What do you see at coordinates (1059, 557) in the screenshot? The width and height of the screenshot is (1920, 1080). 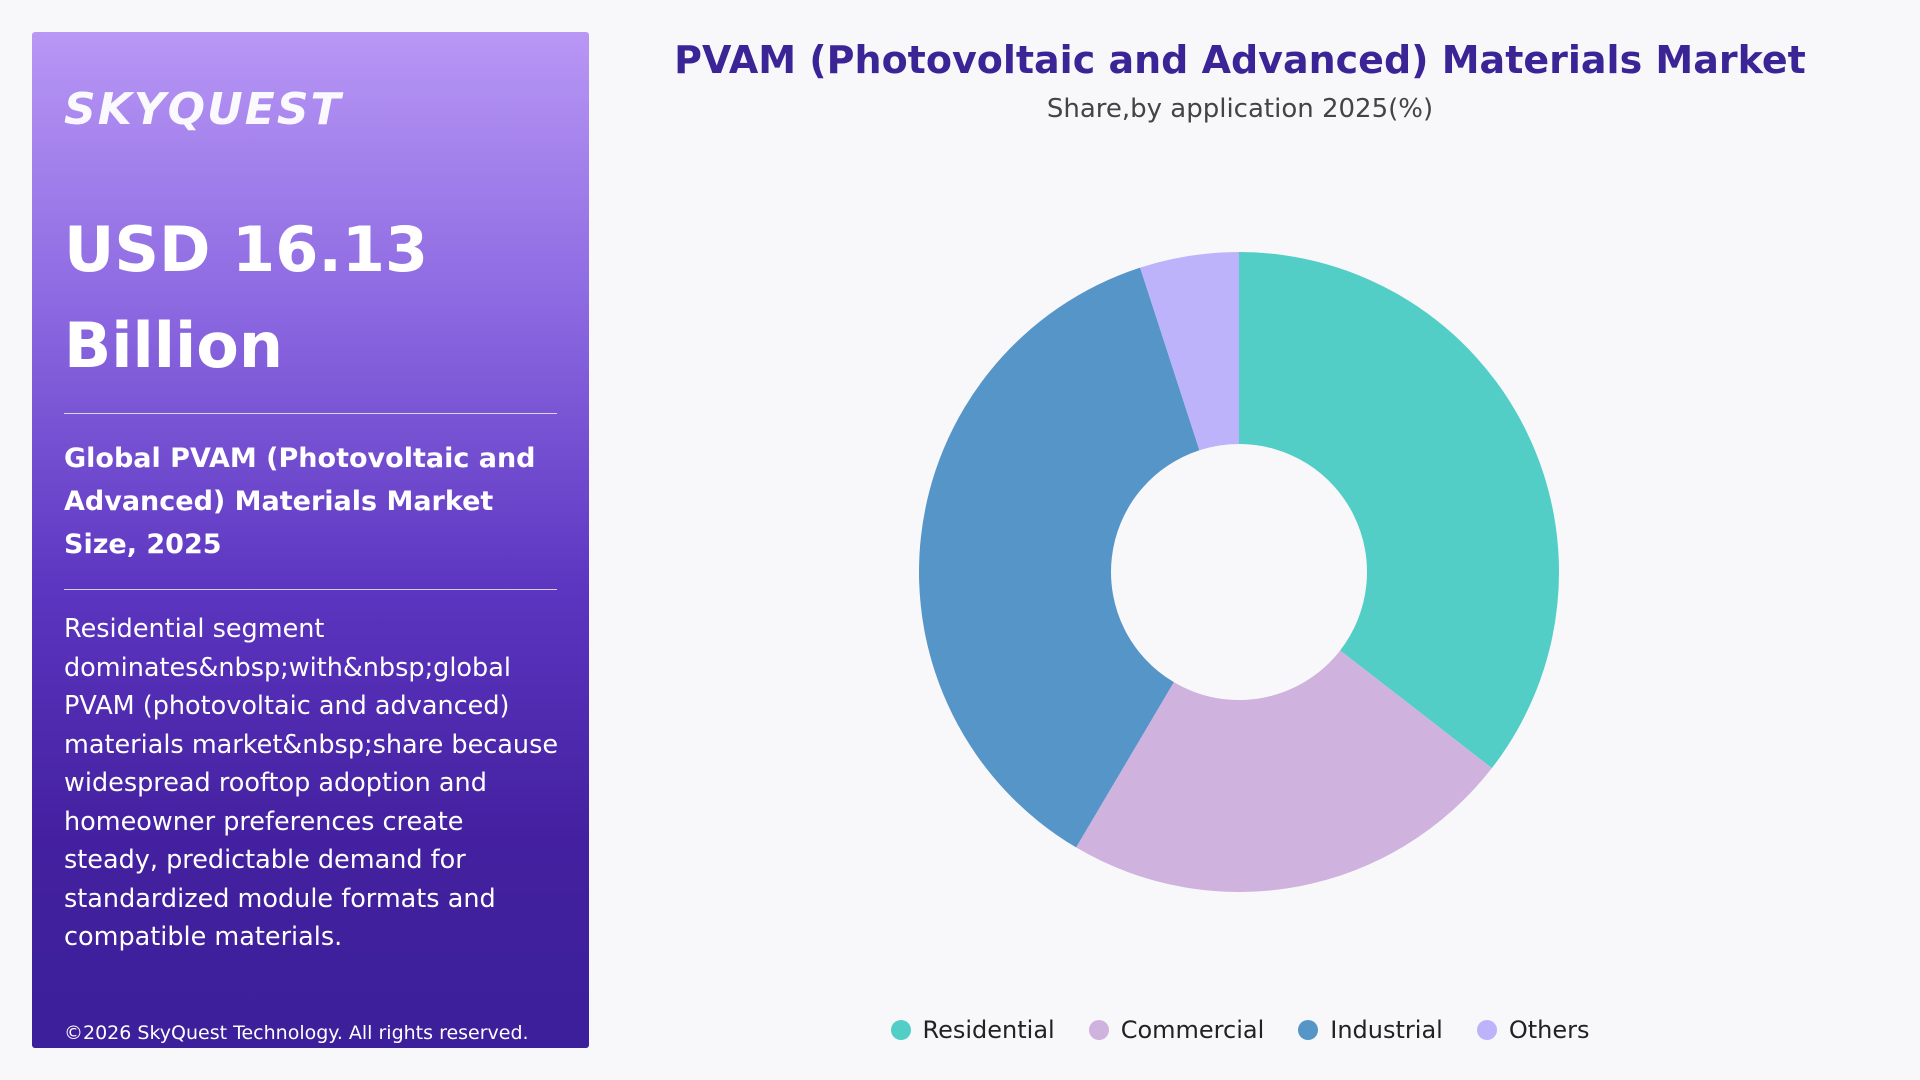 I see `slice-industrial` at bounding box center [1059, 557].